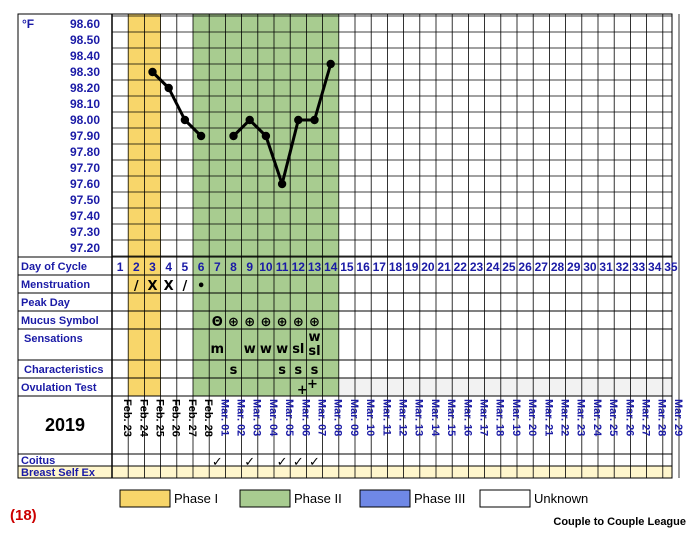 Image resolution: width=690 pixels, height=547 pixels. What do you see at coordinates (241, 417) in the screenshot?
I see `date-label: Mar. 02` at bounding box center [241, 417].